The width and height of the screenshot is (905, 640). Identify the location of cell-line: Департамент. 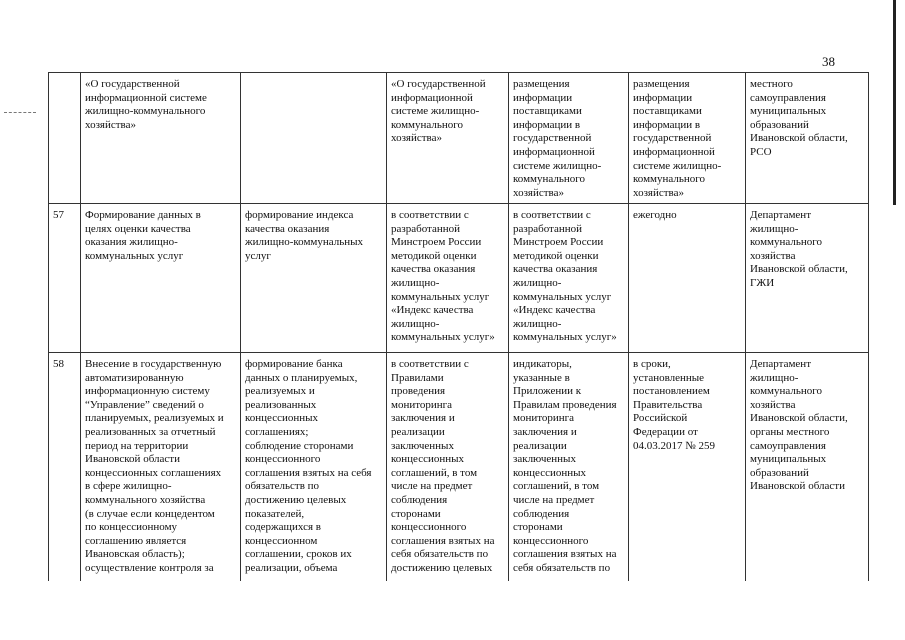
(781, 364).